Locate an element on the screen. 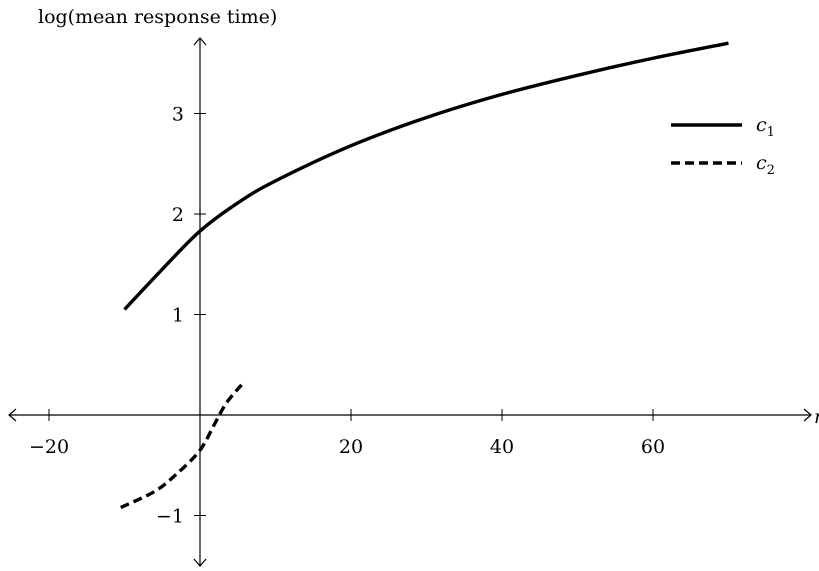 Image resolution: width=819 pixels, height=571 pixels. series-line-c2 is located at coordinates (181, 446).